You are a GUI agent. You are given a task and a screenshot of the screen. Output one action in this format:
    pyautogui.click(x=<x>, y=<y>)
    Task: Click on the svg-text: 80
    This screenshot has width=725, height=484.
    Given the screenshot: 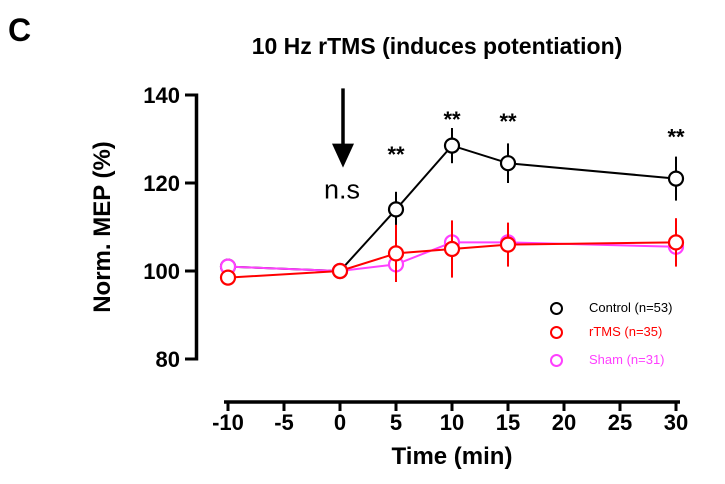 What is the action you would take?
    pyautogui.click(x=168, y=359)
    